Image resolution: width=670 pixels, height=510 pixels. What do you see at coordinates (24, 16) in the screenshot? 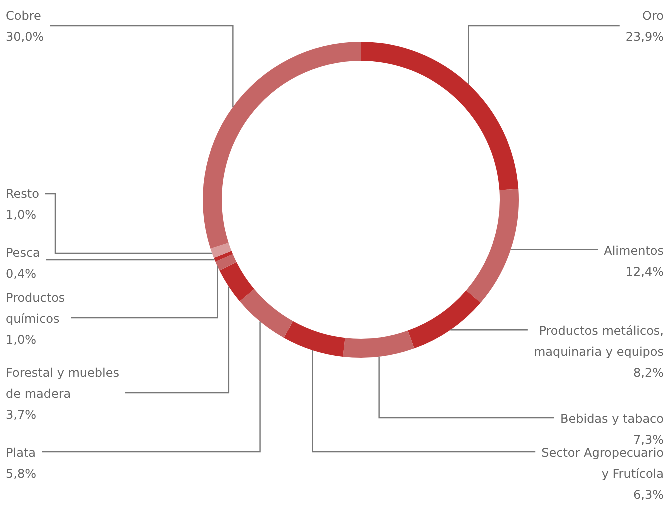
I see `slice-label: Cobre` at bounding box center [24, 16].